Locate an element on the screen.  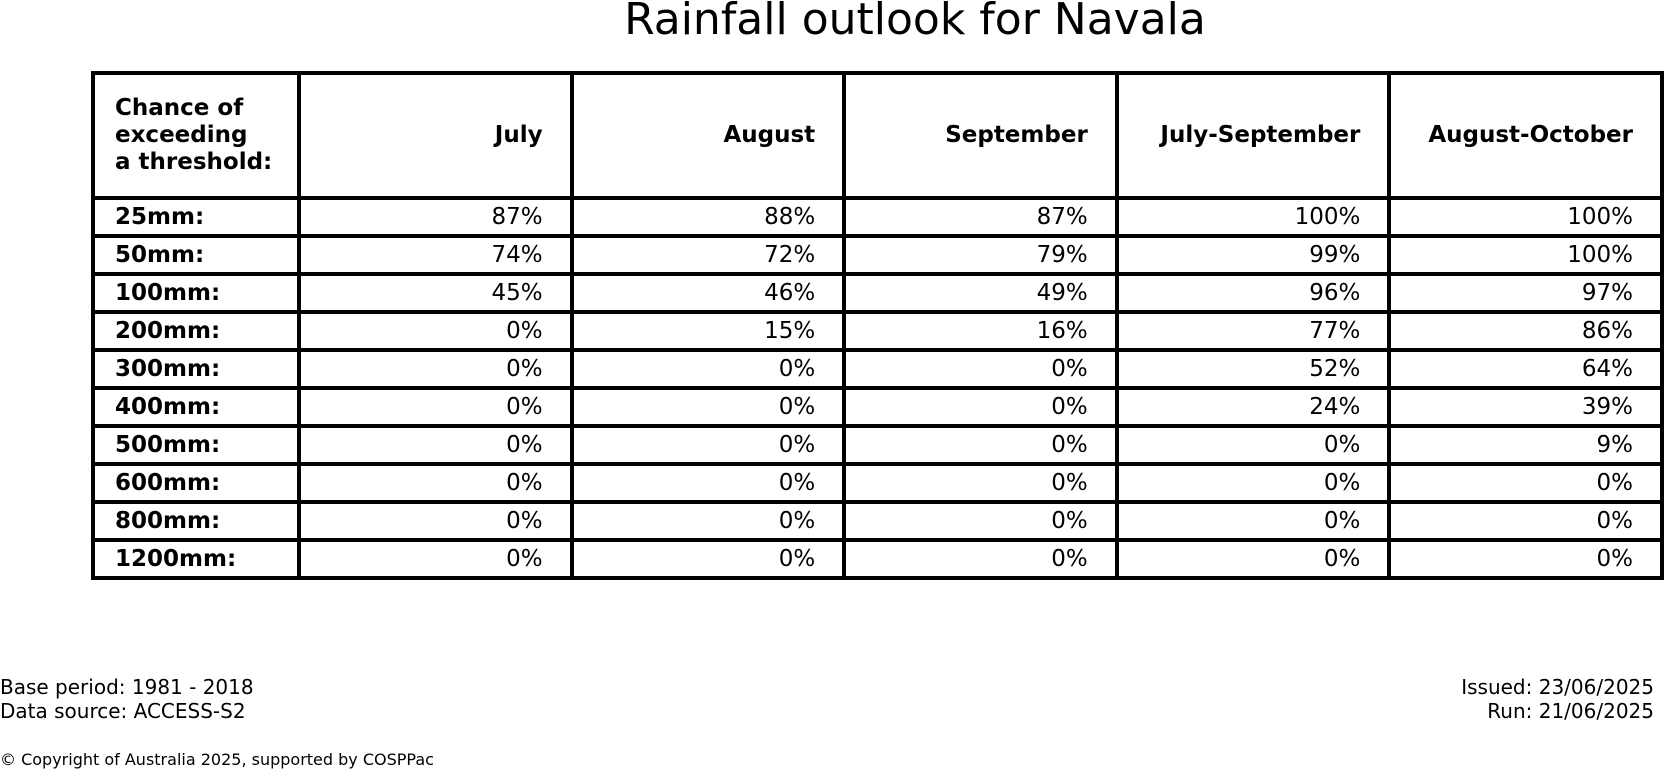
probability-cell: 24% is located at coordinates (1253, 407).